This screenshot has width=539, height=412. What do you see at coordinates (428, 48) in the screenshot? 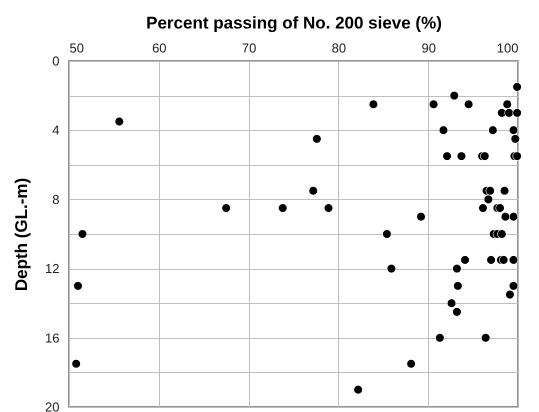
I see `x-tick-label: 90` at bounding box center [428, 48].